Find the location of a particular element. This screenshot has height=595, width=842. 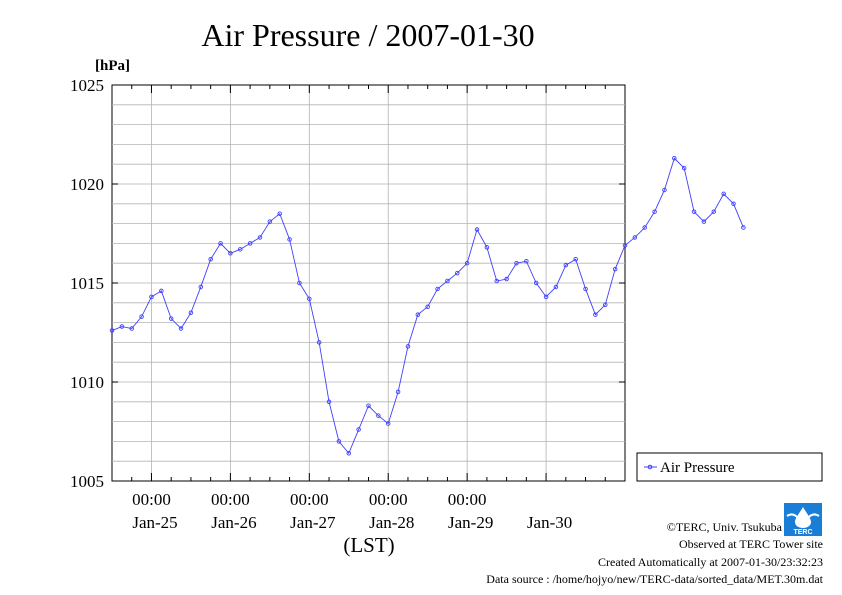

y-axis-unit-label: [hPa] is located at coordinates (112, 66).